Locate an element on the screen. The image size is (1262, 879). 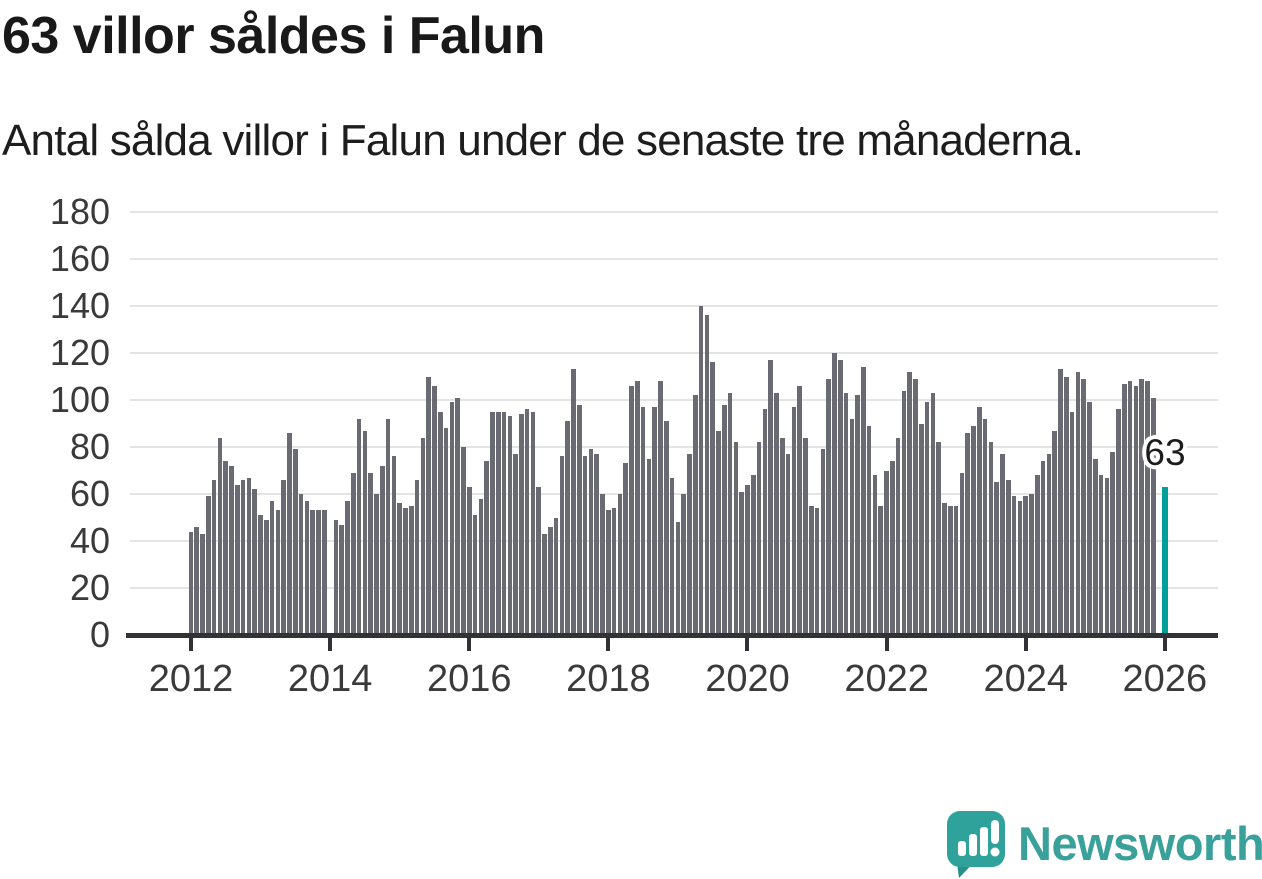
x-axis-label: 2020 is located at coordinates (747, 679).